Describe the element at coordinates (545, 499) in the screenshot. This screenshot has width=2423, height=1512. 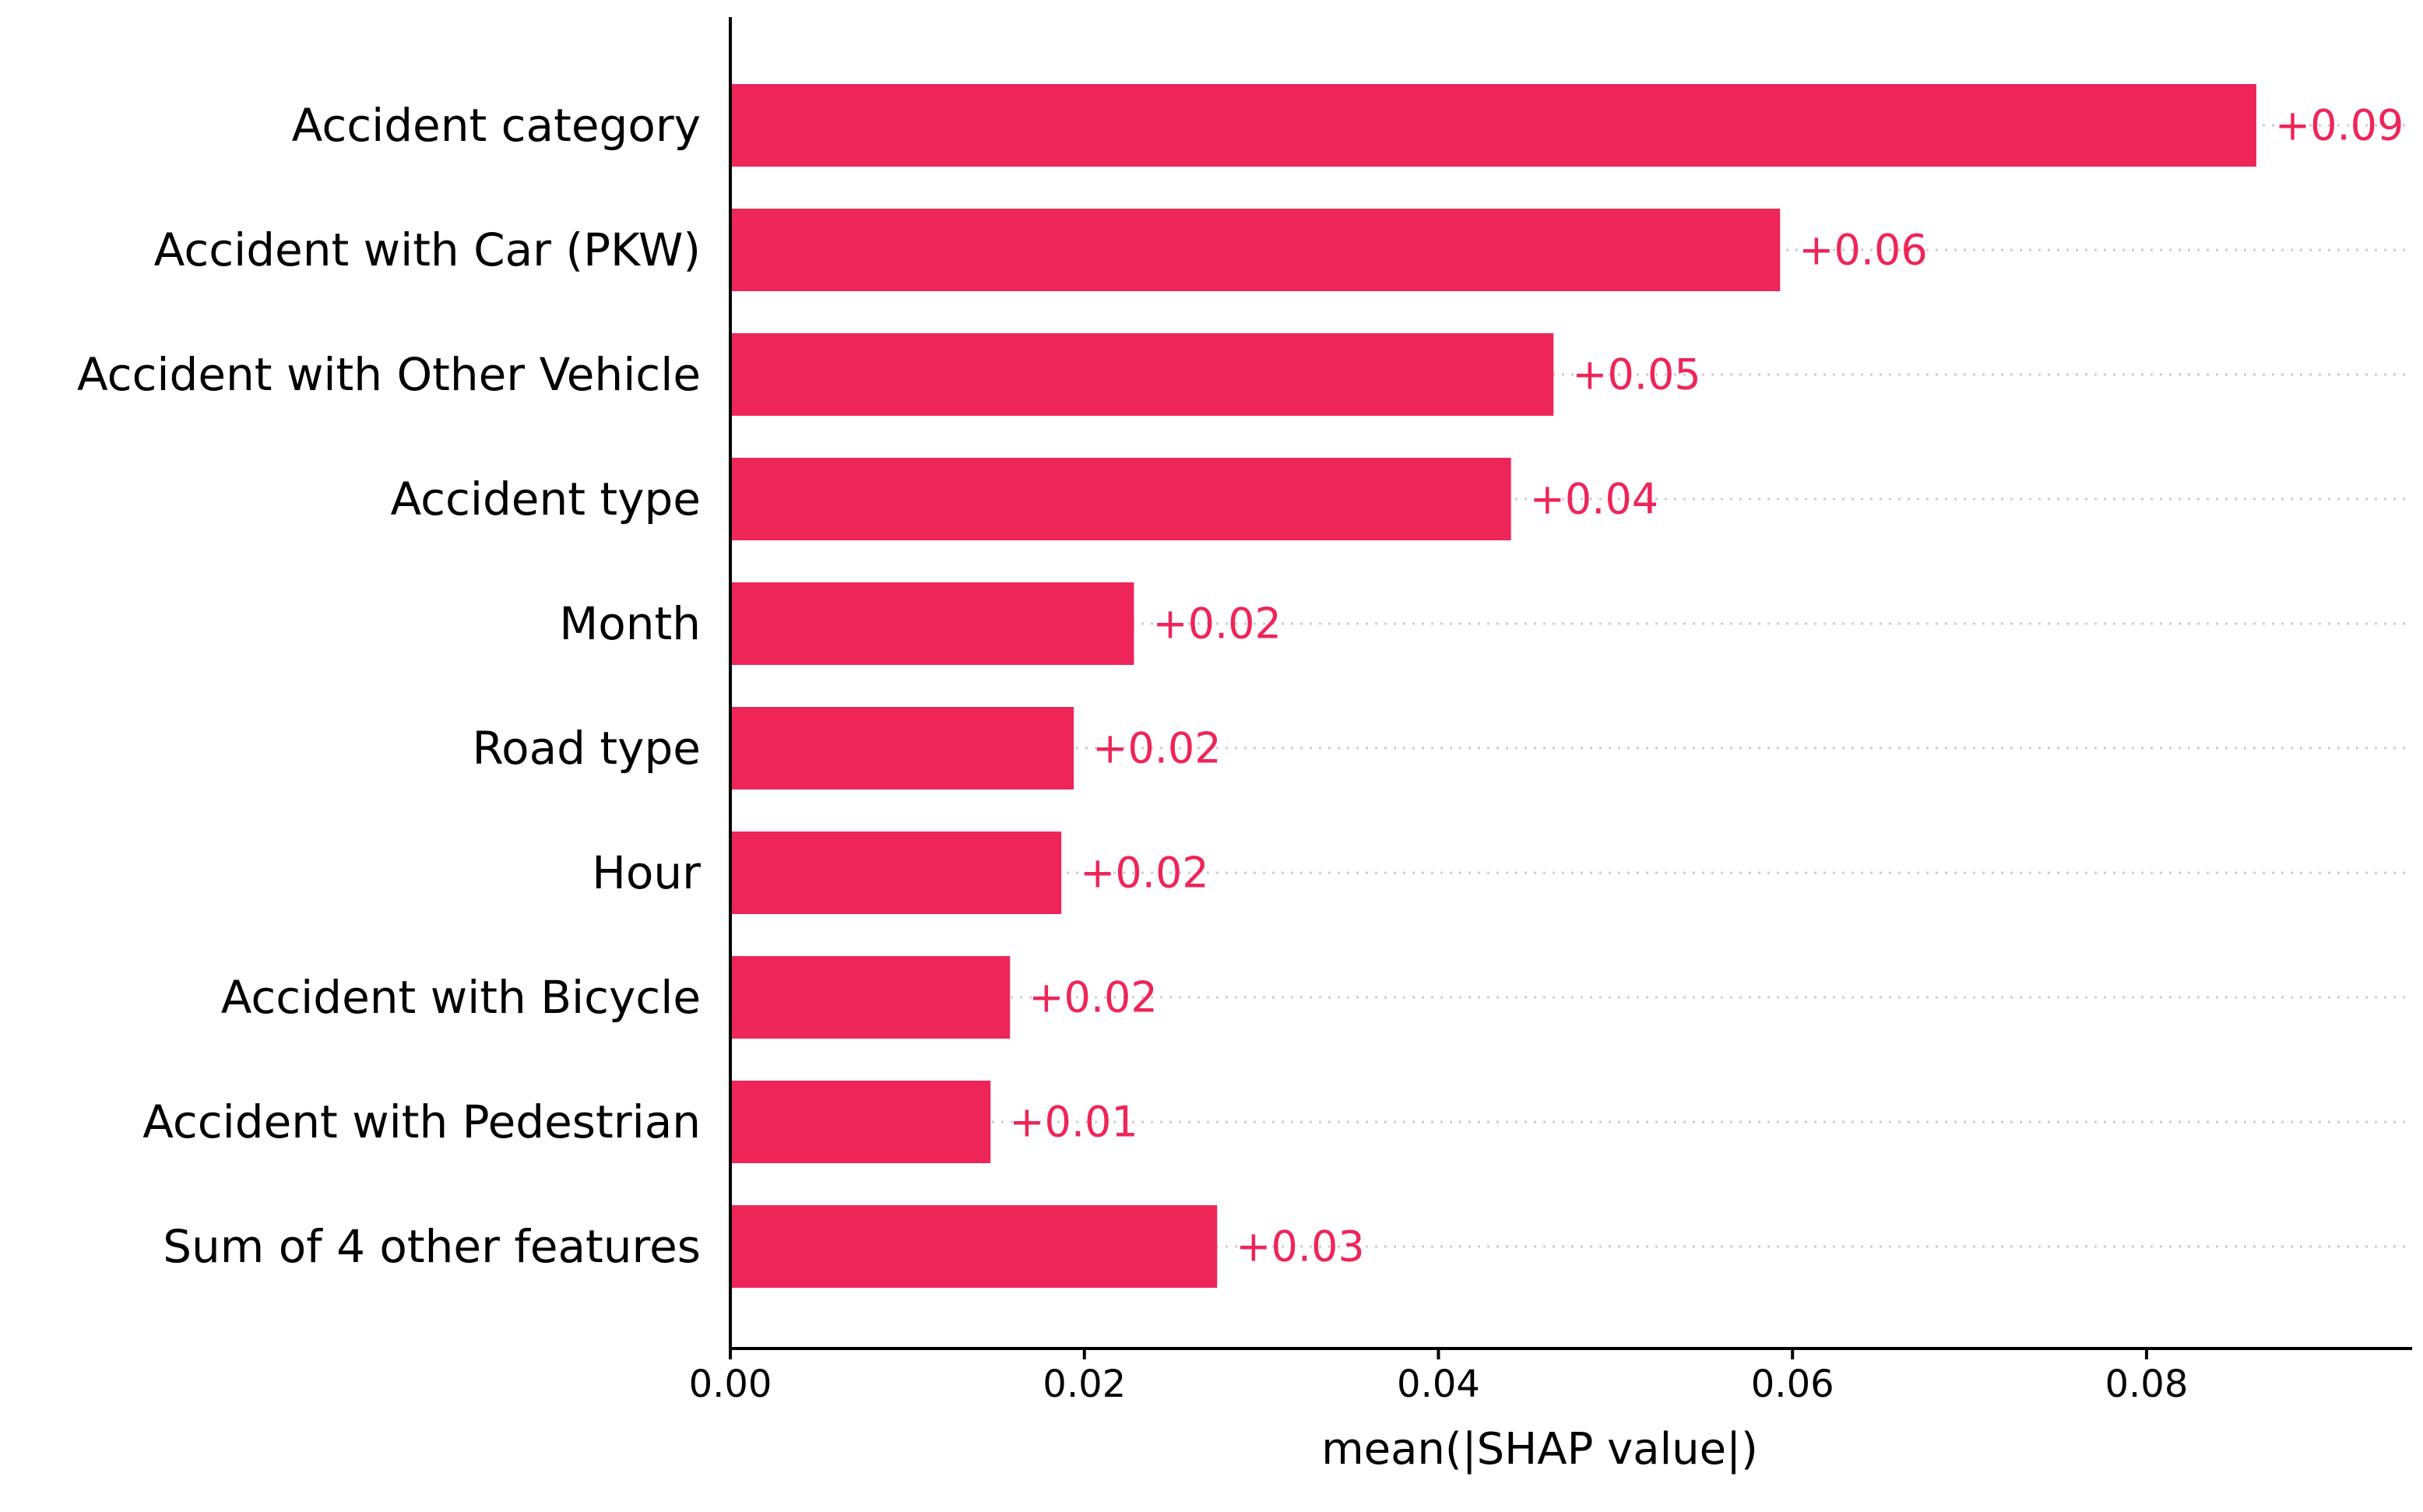
I see `category-label: Accident type` at that location.